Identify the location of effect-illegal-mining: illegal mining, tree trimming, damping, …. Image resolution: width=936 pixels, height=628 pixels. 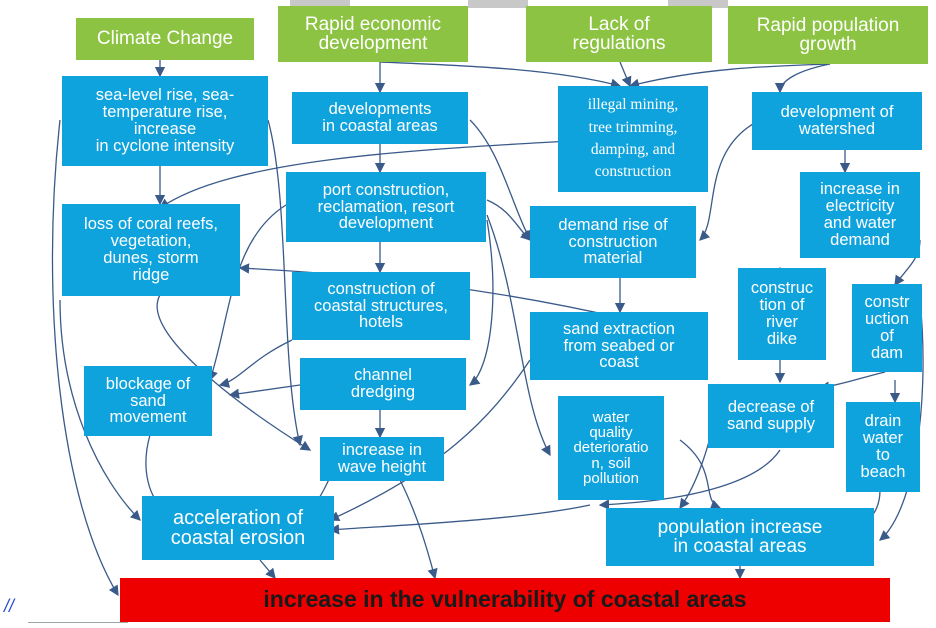
(633, 139).